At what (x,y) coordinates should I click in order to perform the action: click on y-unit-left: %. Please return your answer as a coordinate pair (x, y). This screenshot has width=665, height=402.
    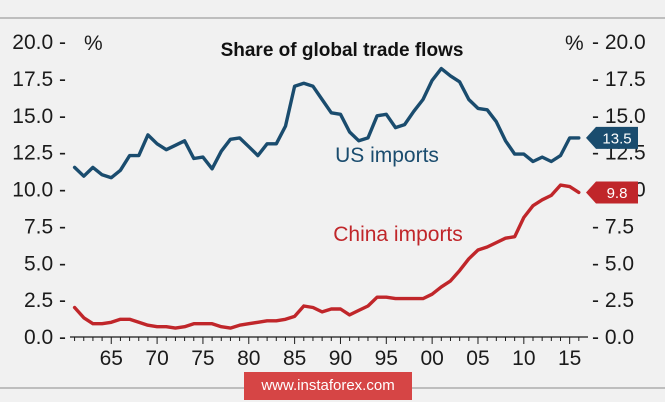
    Looking at the image, I should click on (93, 43).